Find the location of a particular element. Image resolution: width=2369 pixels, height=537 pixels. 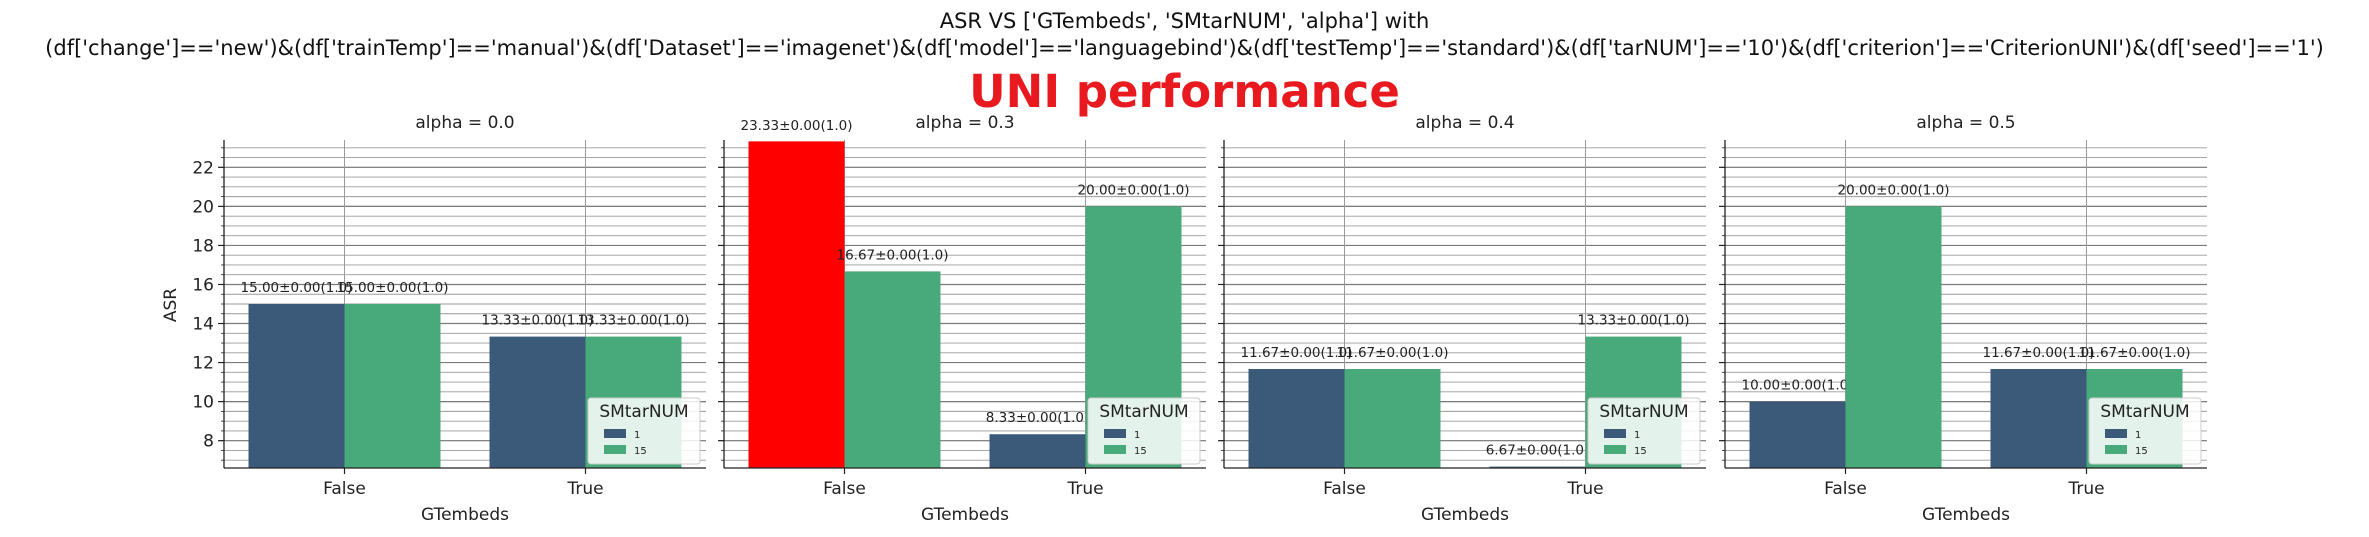

panel-title: alpha = 0.0 is located at coordinates (464, 123).